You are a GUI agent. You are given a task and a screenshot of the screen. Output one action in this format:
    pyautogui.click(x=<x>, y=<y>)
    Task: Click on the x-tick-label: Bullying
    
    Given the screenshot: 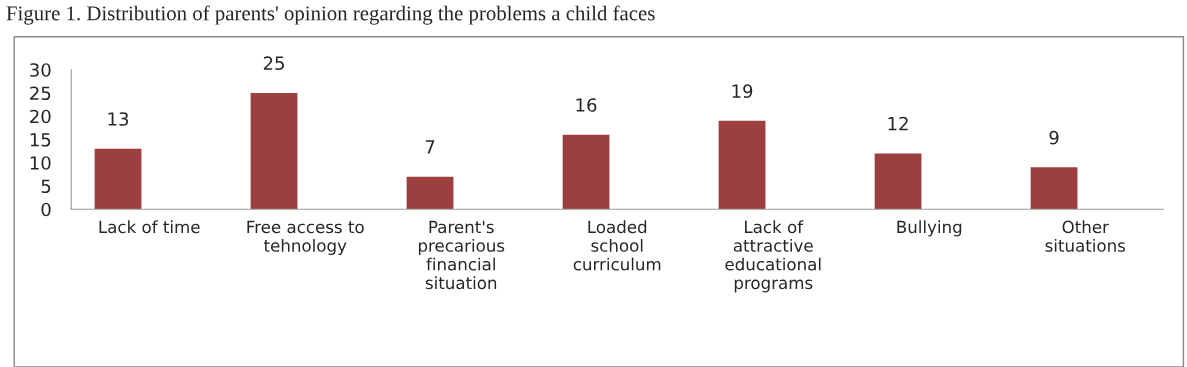 What is the action you would take?
    pyautogui.click(x=929, y=228)
    